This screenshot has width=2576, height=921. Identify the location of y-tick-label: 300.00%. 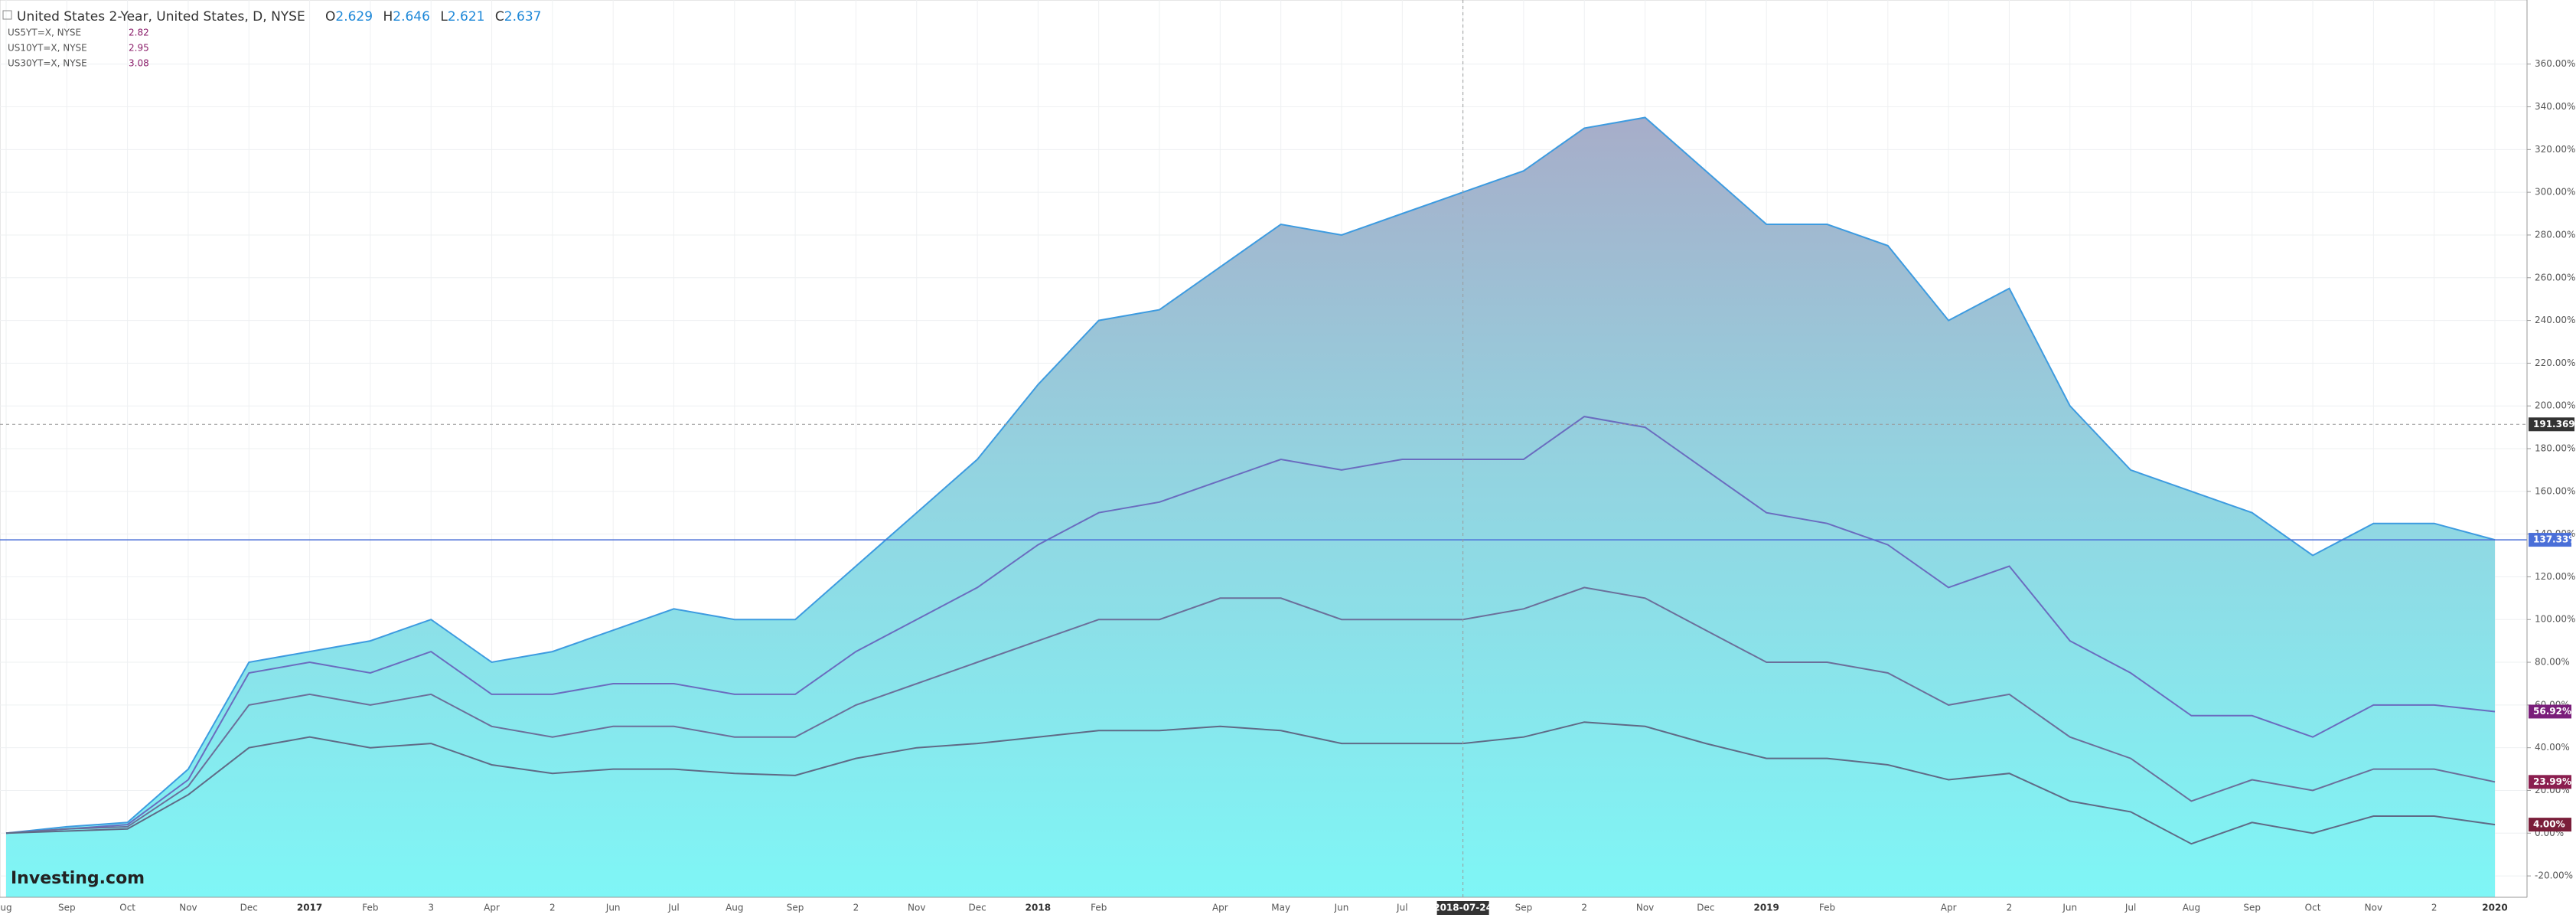
(2555, 192).